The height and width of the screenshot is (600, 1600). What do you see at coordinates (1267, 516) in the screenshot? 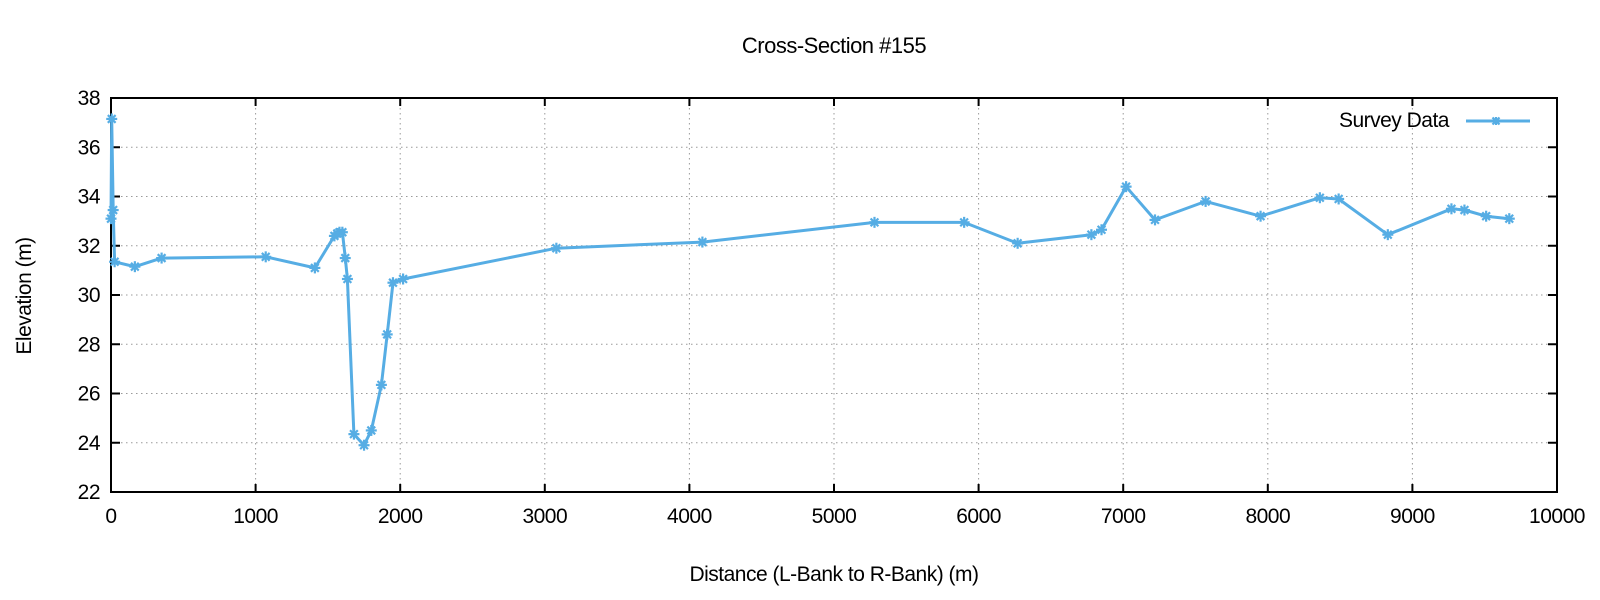
I see `svg-text: 8000` at bounding box center [1267, 516].